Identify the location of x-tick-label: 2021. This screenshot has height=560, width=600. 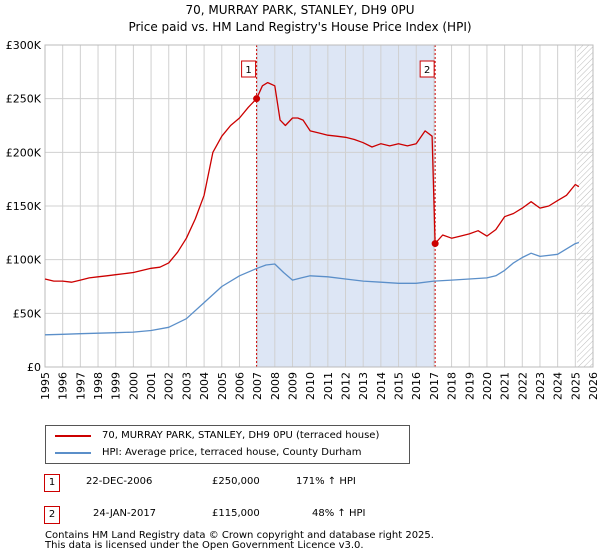
(505, 386).